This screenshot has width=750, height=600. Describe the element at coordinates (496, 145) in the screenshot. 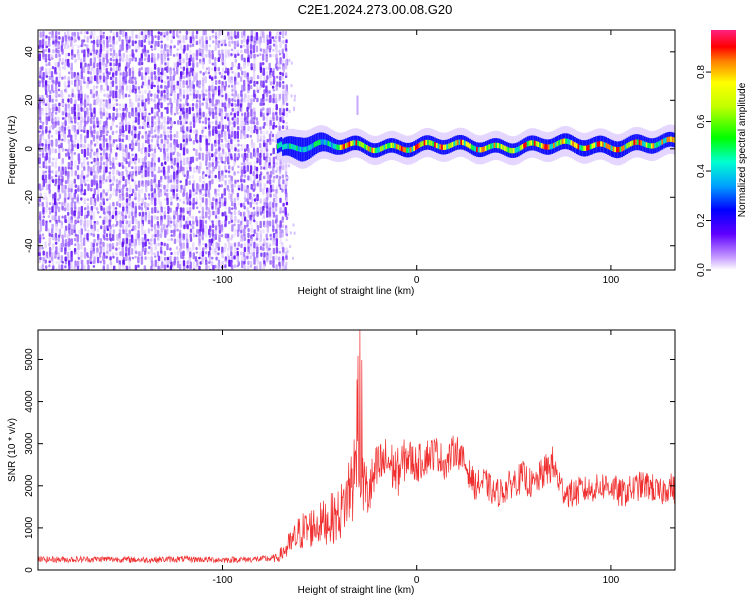

I see `signal-core` at that location.